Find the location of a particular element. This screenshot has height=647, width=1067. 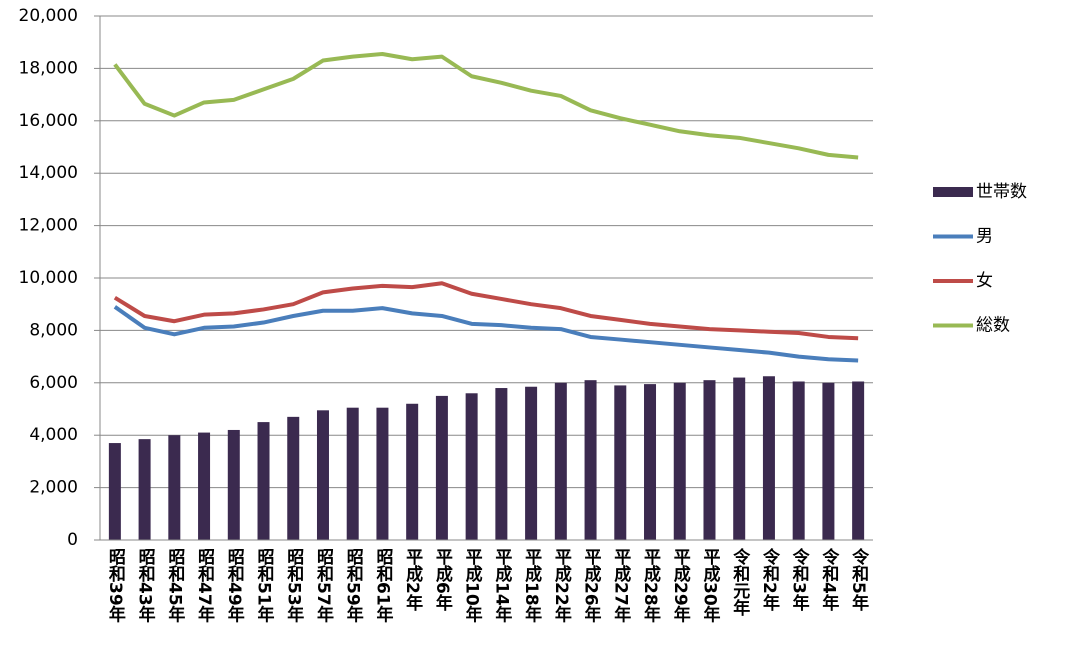

x-tick-label: 平成22年 is located at coordinates (561, 586).